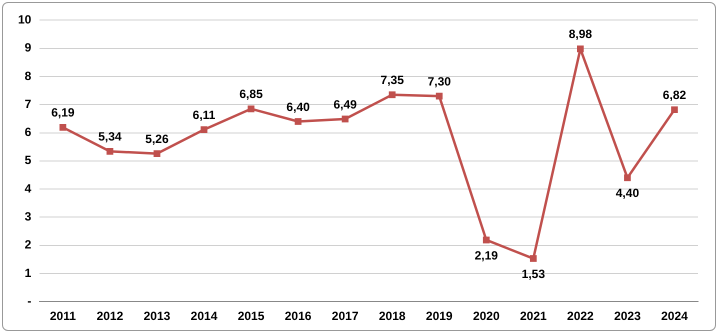 The height and width of the screenshot is (335, 720). What do you see at coordinates (298, 107) in the screenshot?
I see `data-label: 6,40` at bounding box center [298, 107].